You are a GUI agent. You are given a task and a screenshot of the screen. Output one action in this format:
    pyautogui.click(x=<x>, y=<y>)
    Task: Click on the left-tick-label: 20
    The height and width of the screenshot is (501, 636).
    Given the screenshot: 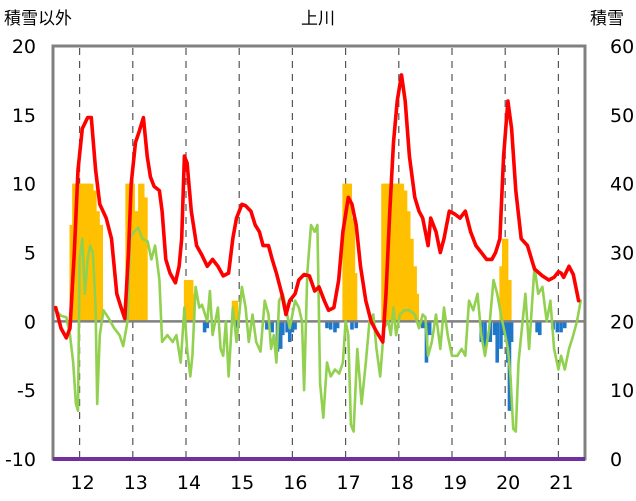 What is the action you would take?
    pyautogui.click(x=24, y=47)
    